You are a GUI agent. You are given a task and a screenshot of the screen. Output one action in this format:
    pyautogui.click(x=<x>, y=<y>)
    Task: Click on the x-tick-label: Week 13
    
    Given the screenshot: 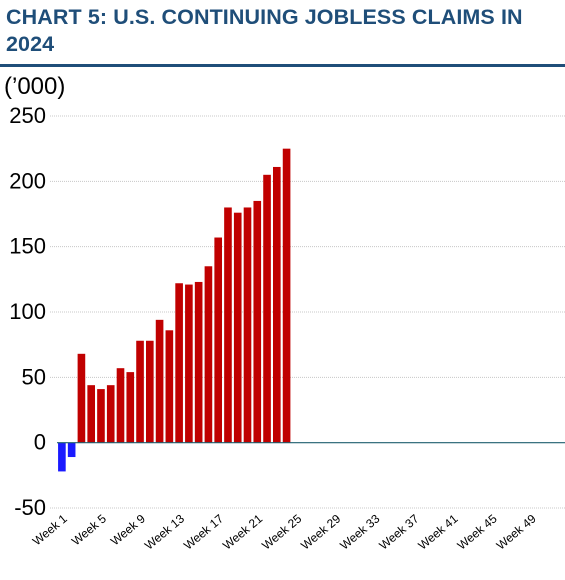 What is the action you would take?
    pyautogui.click(x=164, y=531)
    